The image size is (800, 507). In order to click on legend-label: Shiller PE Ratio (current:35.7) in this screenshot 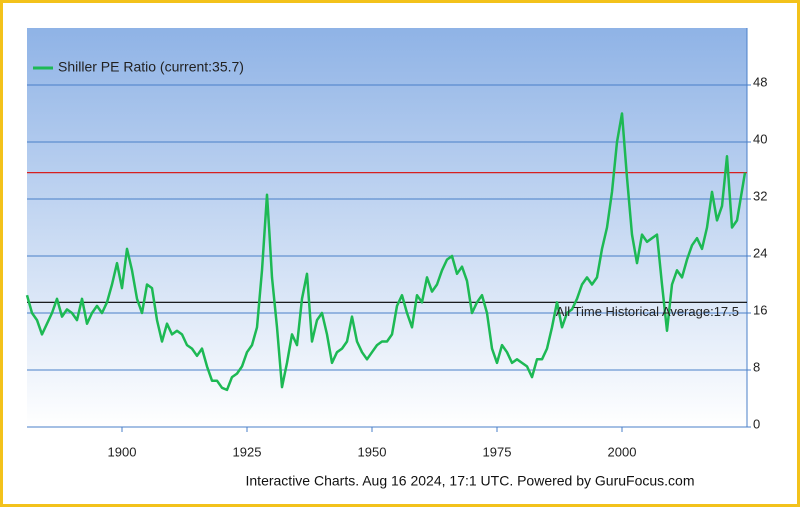, I will do `click(151, 67)`.